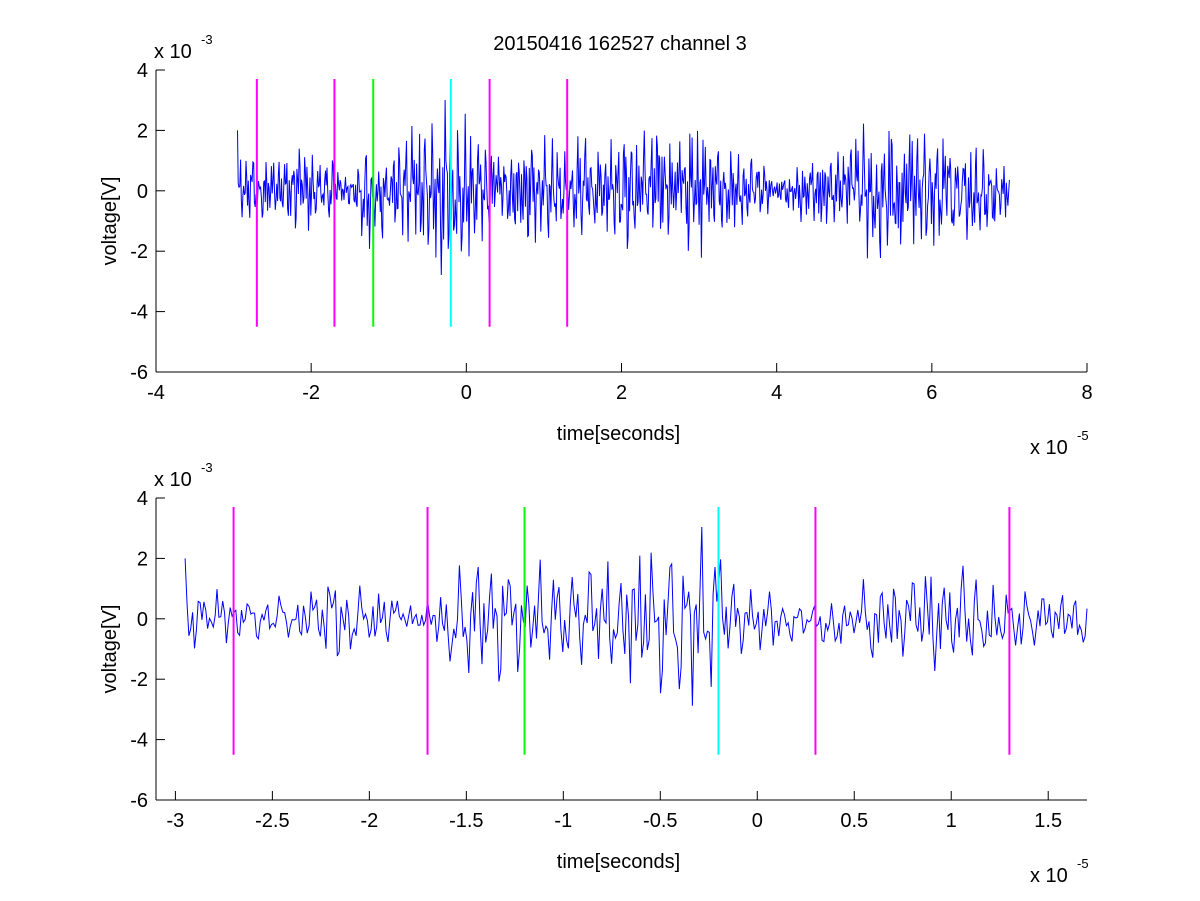  I want to click on x-tick-label: -1, so click(563, 821).